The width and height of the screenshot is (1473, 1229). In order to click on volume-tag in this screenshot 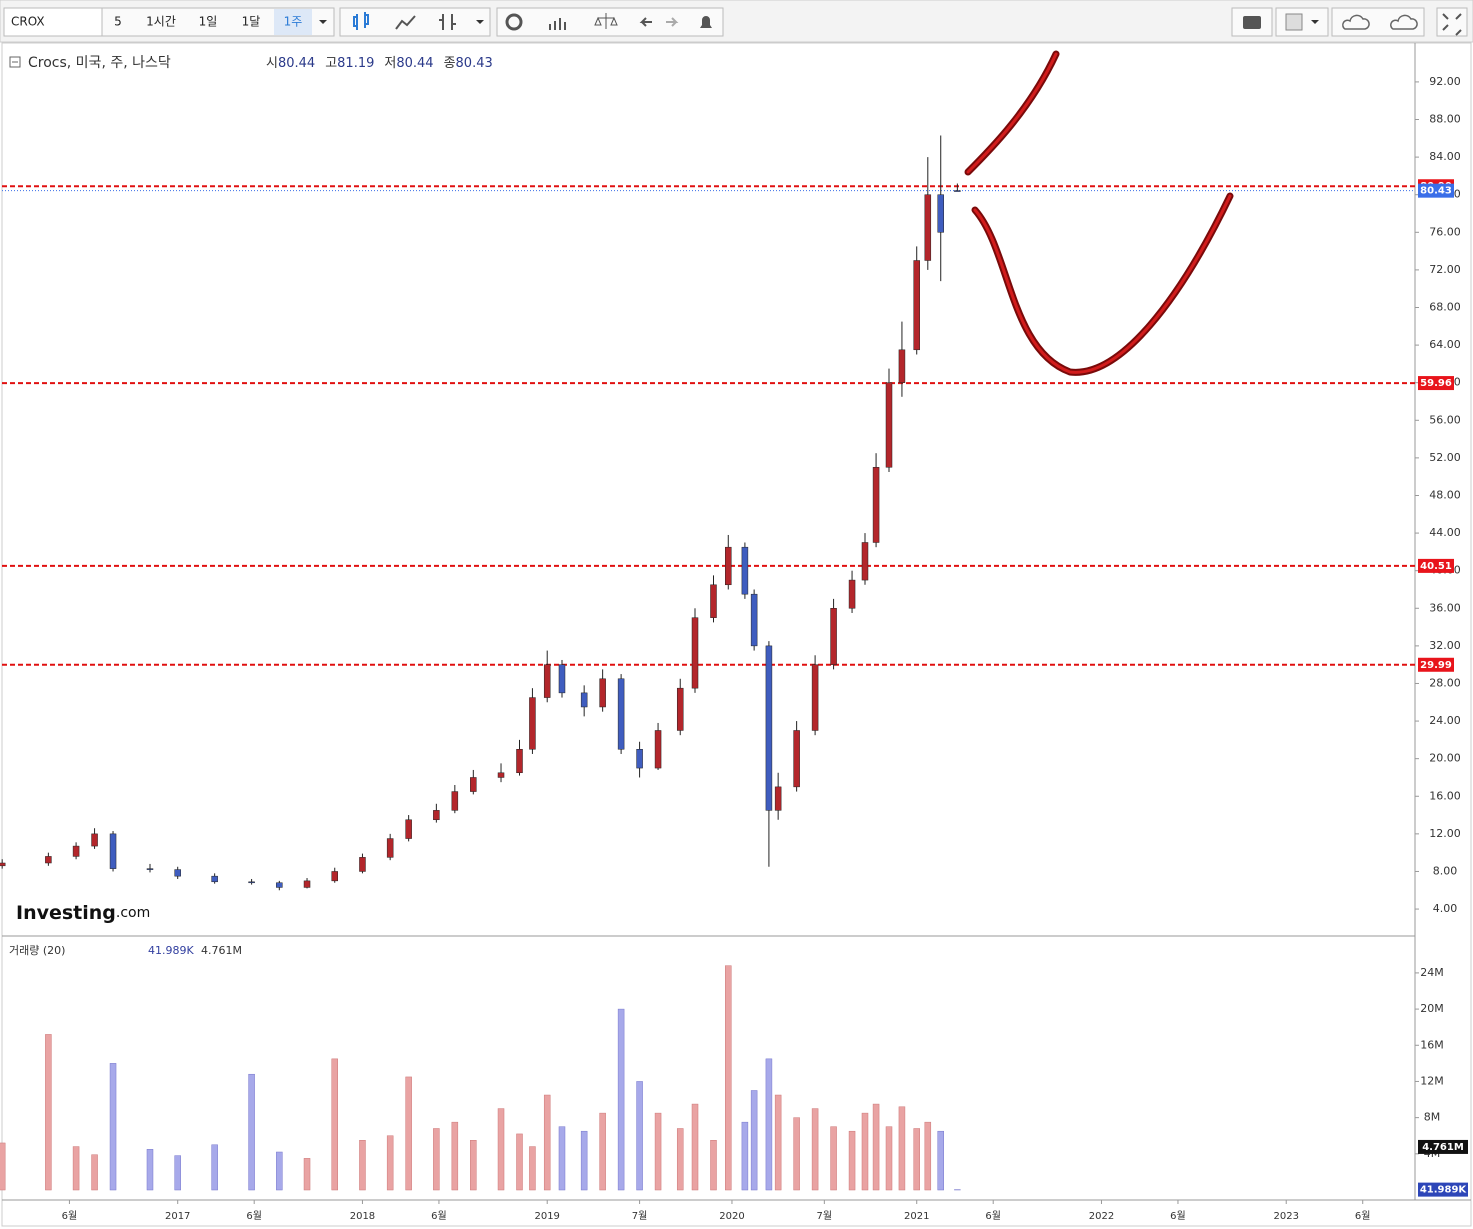, I will do `click(1443, 1146)`.